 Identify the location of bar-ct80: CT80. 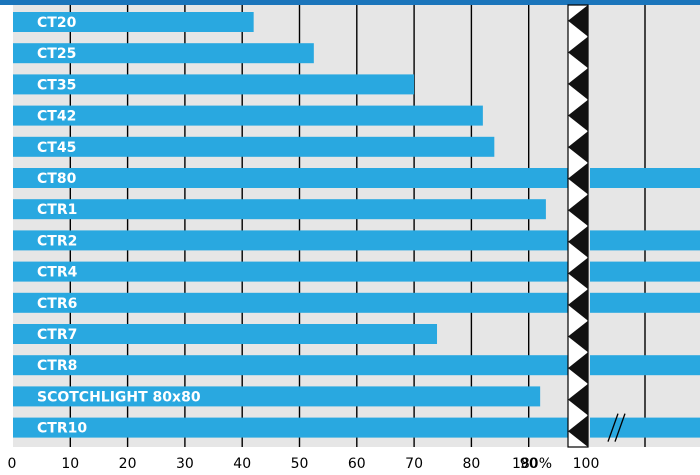
(356, 178).